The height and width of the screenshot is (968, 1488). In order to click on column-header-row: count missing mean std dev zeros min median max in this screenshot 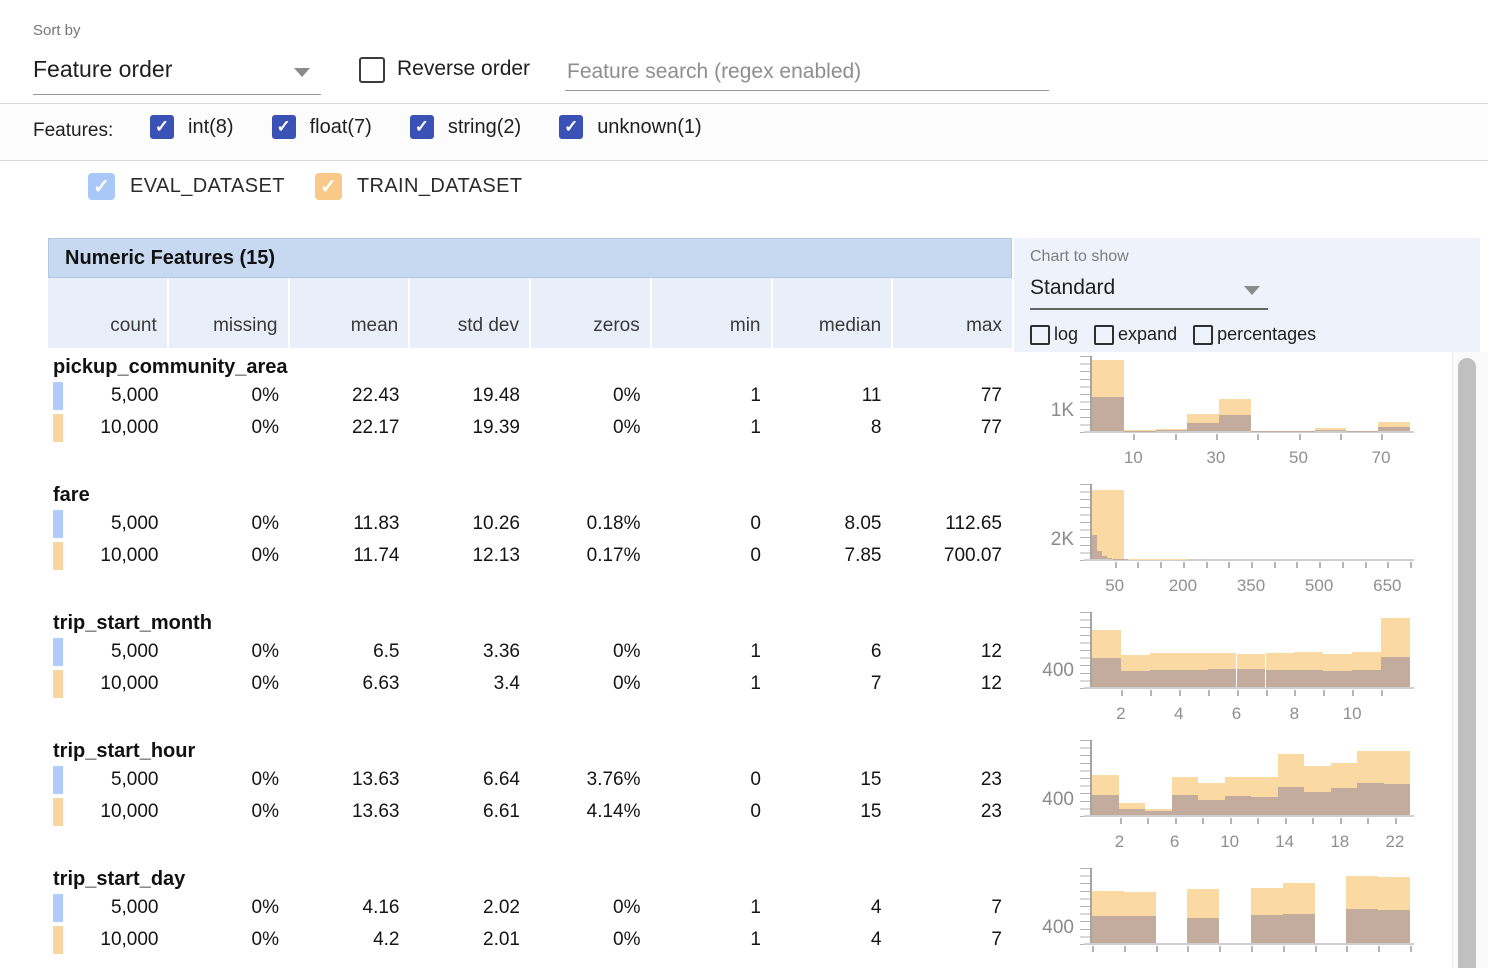, I will do `click(530, 313)`.